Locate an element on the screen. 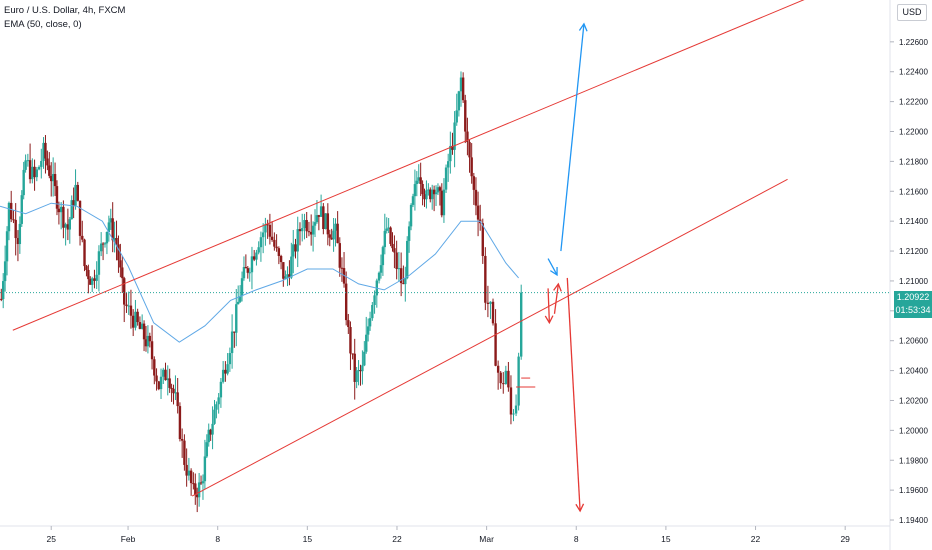 Image resolution: width=932 pixels, height=550 pixels. red-arrow-head is located at coordinates (549, 320).